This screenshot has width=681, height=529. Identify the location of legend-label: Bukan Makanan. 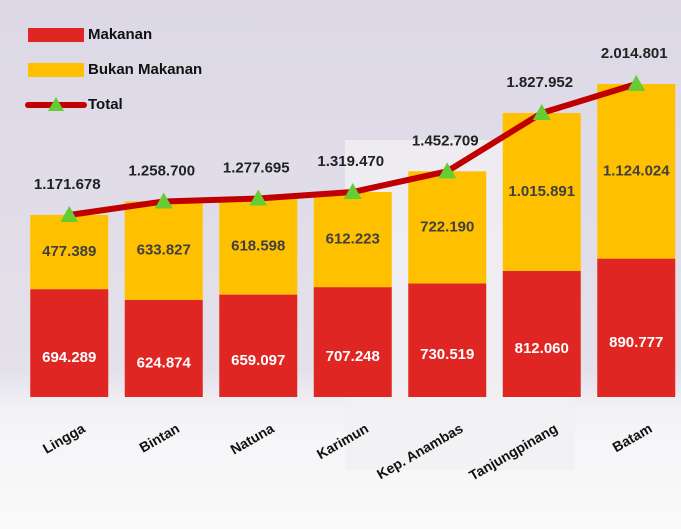
(145, 69).